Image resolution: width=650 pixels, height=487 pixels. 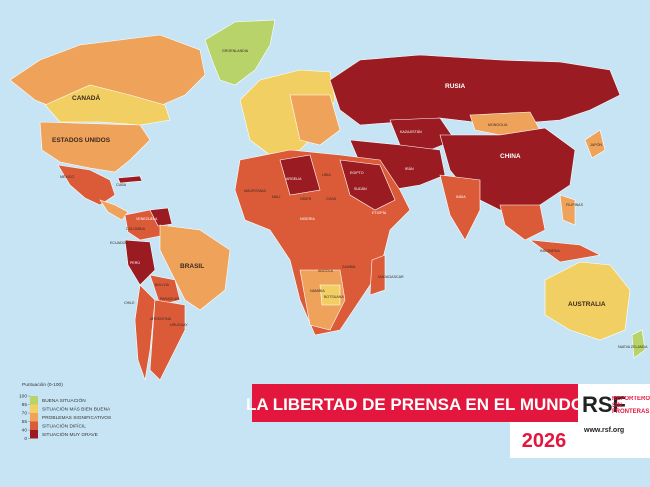 I want to click on country-label: ARGELIA, so click(x=294, y=179).